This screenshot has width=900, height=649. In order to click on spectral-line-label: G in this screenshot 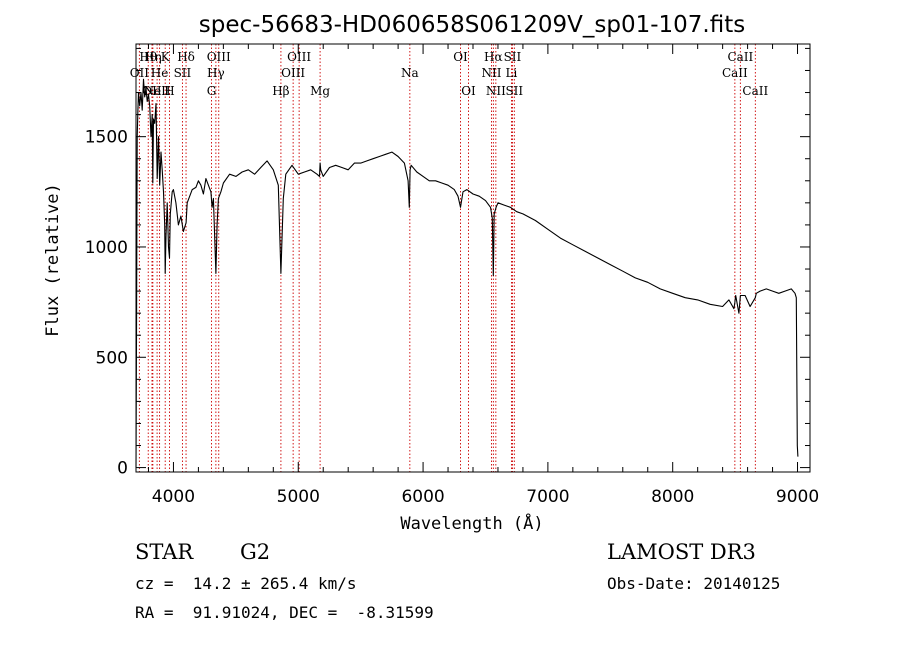, I will do `click(212, 91)`.